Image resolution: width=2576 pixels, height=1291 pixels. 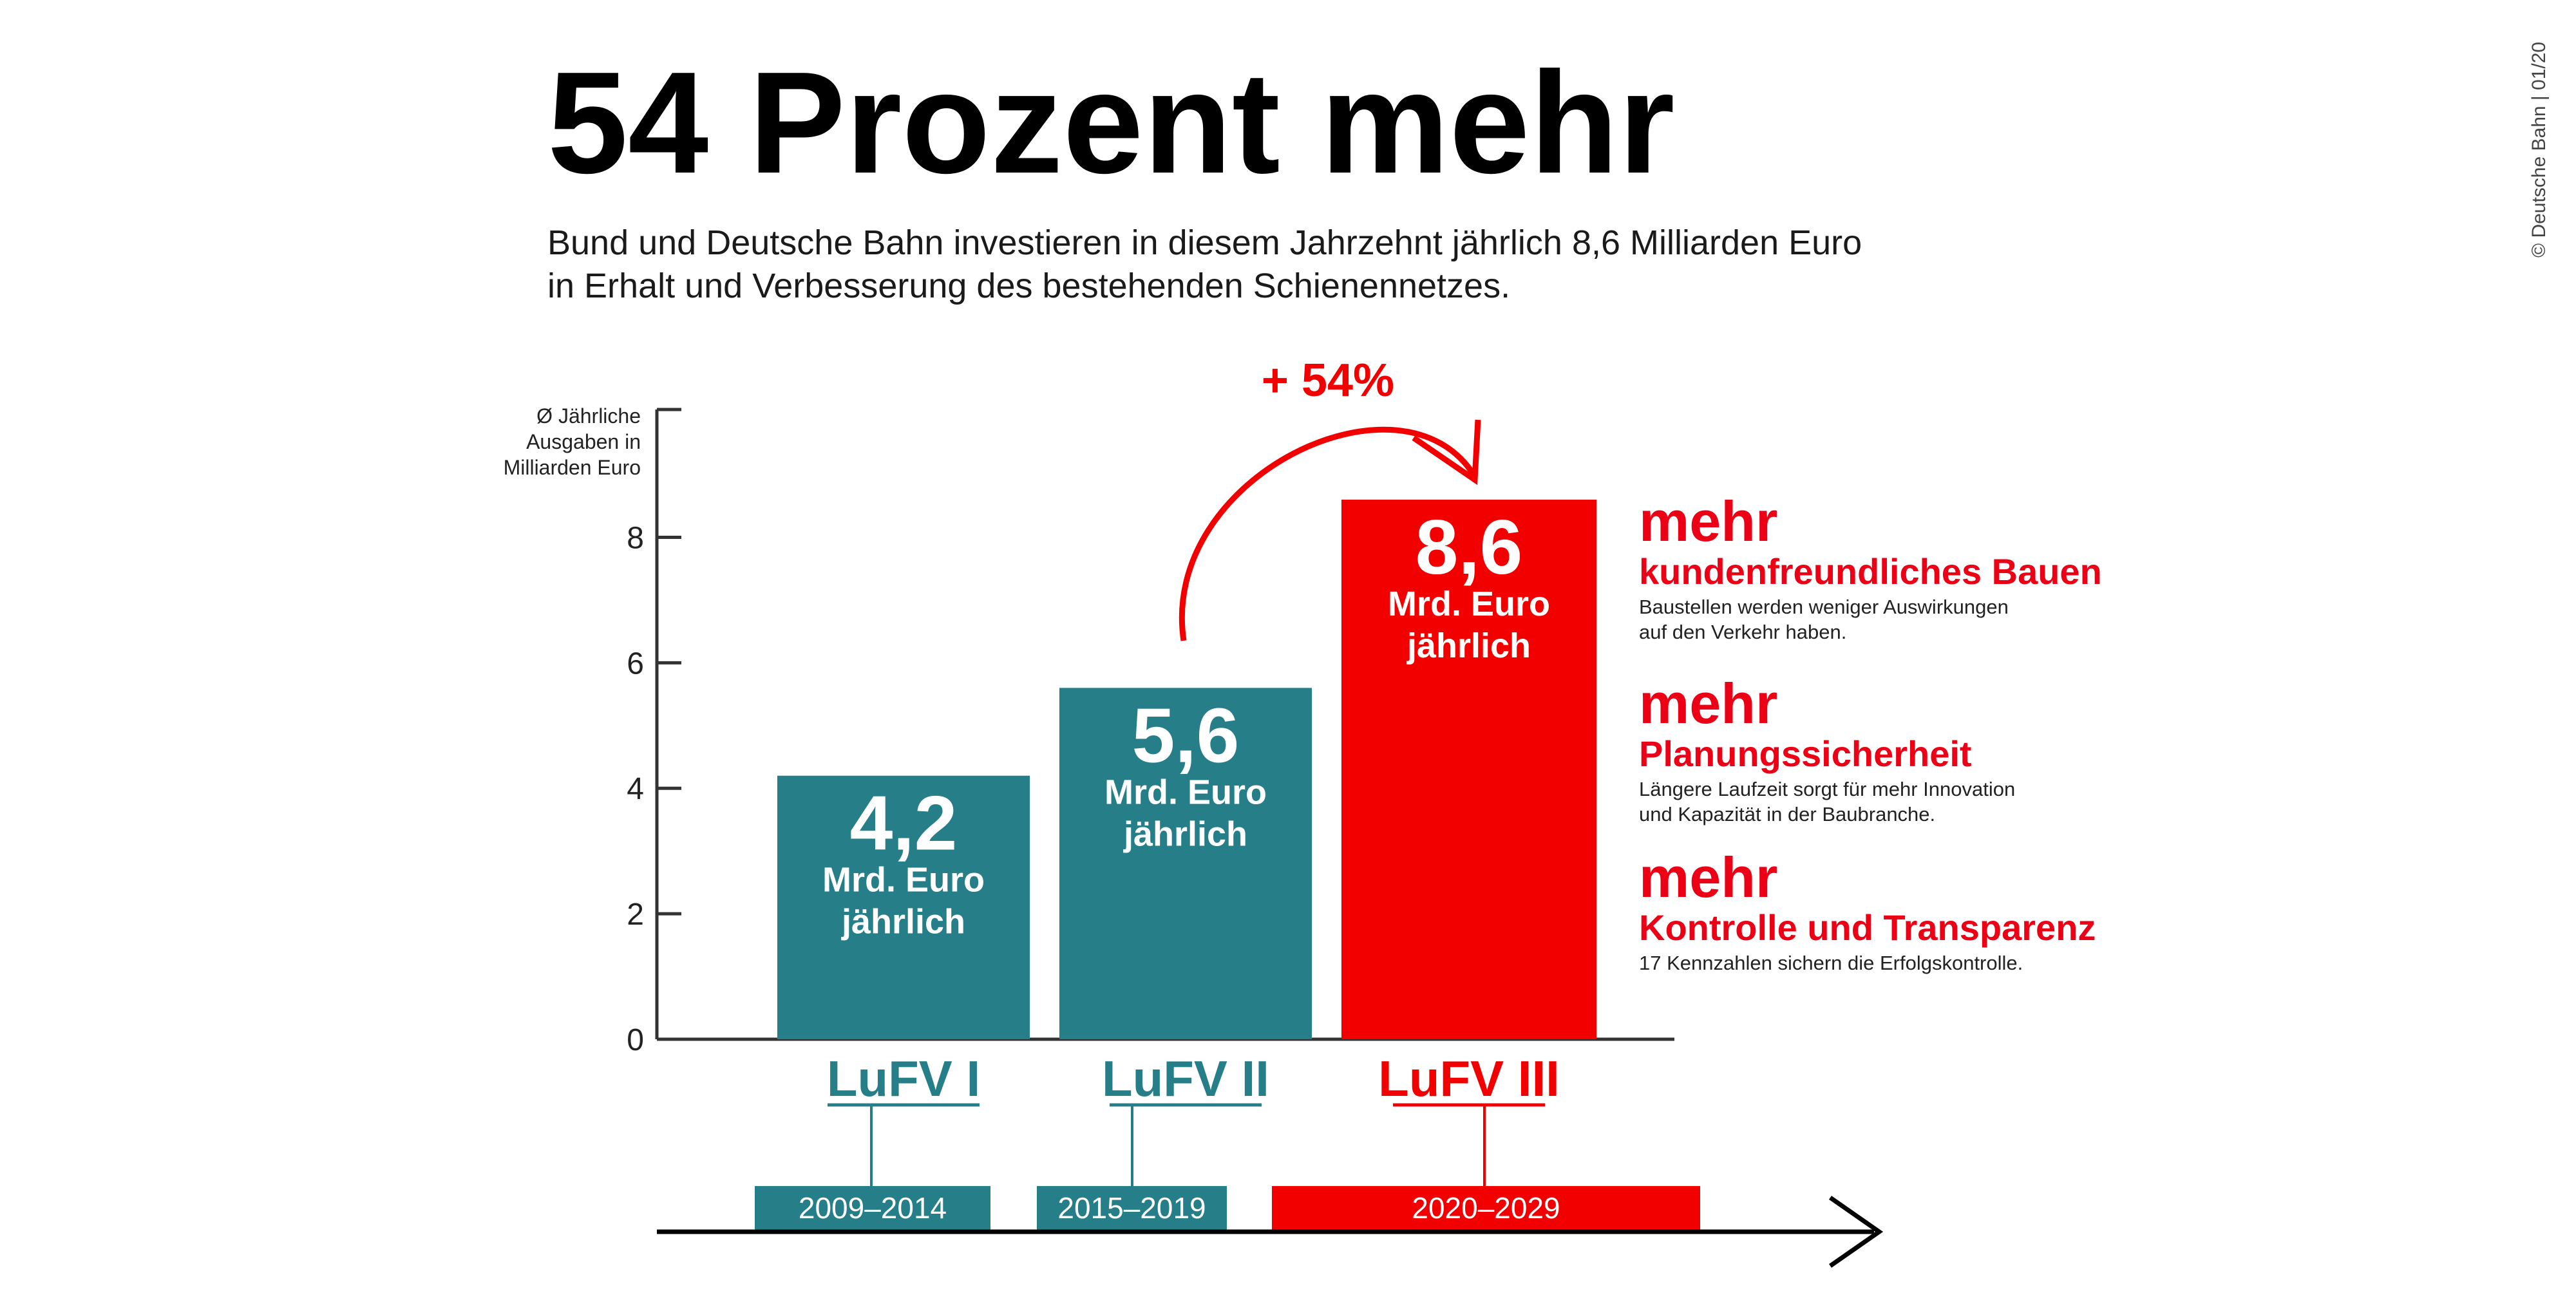 I want to click on benefit-2-text-2: und Kapazität in der Baubranche., so click(x=1787, y=814).